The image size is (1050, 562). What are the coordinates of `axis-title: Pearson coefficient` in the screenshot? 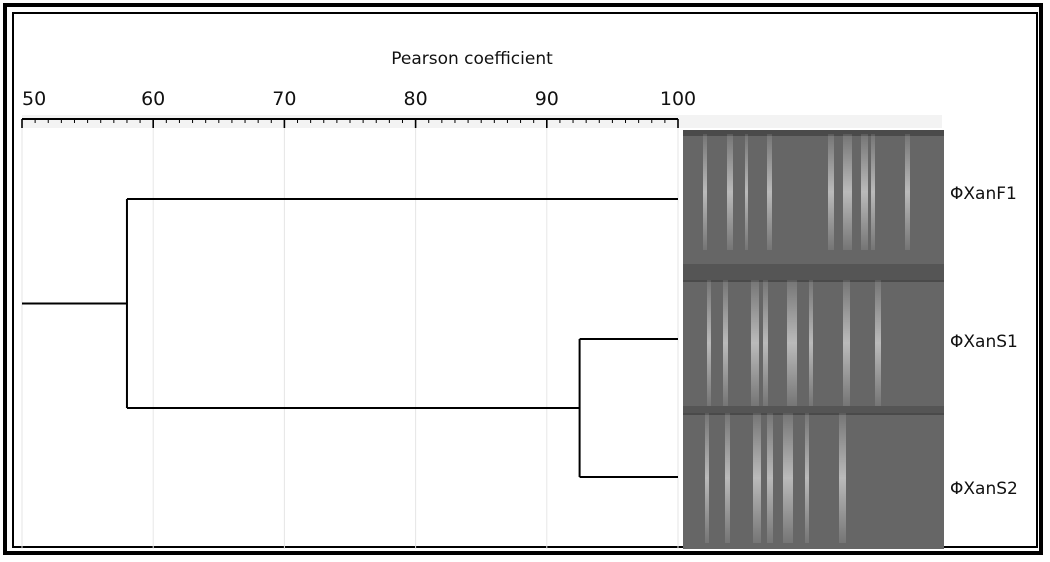 It's located at (472, 59).